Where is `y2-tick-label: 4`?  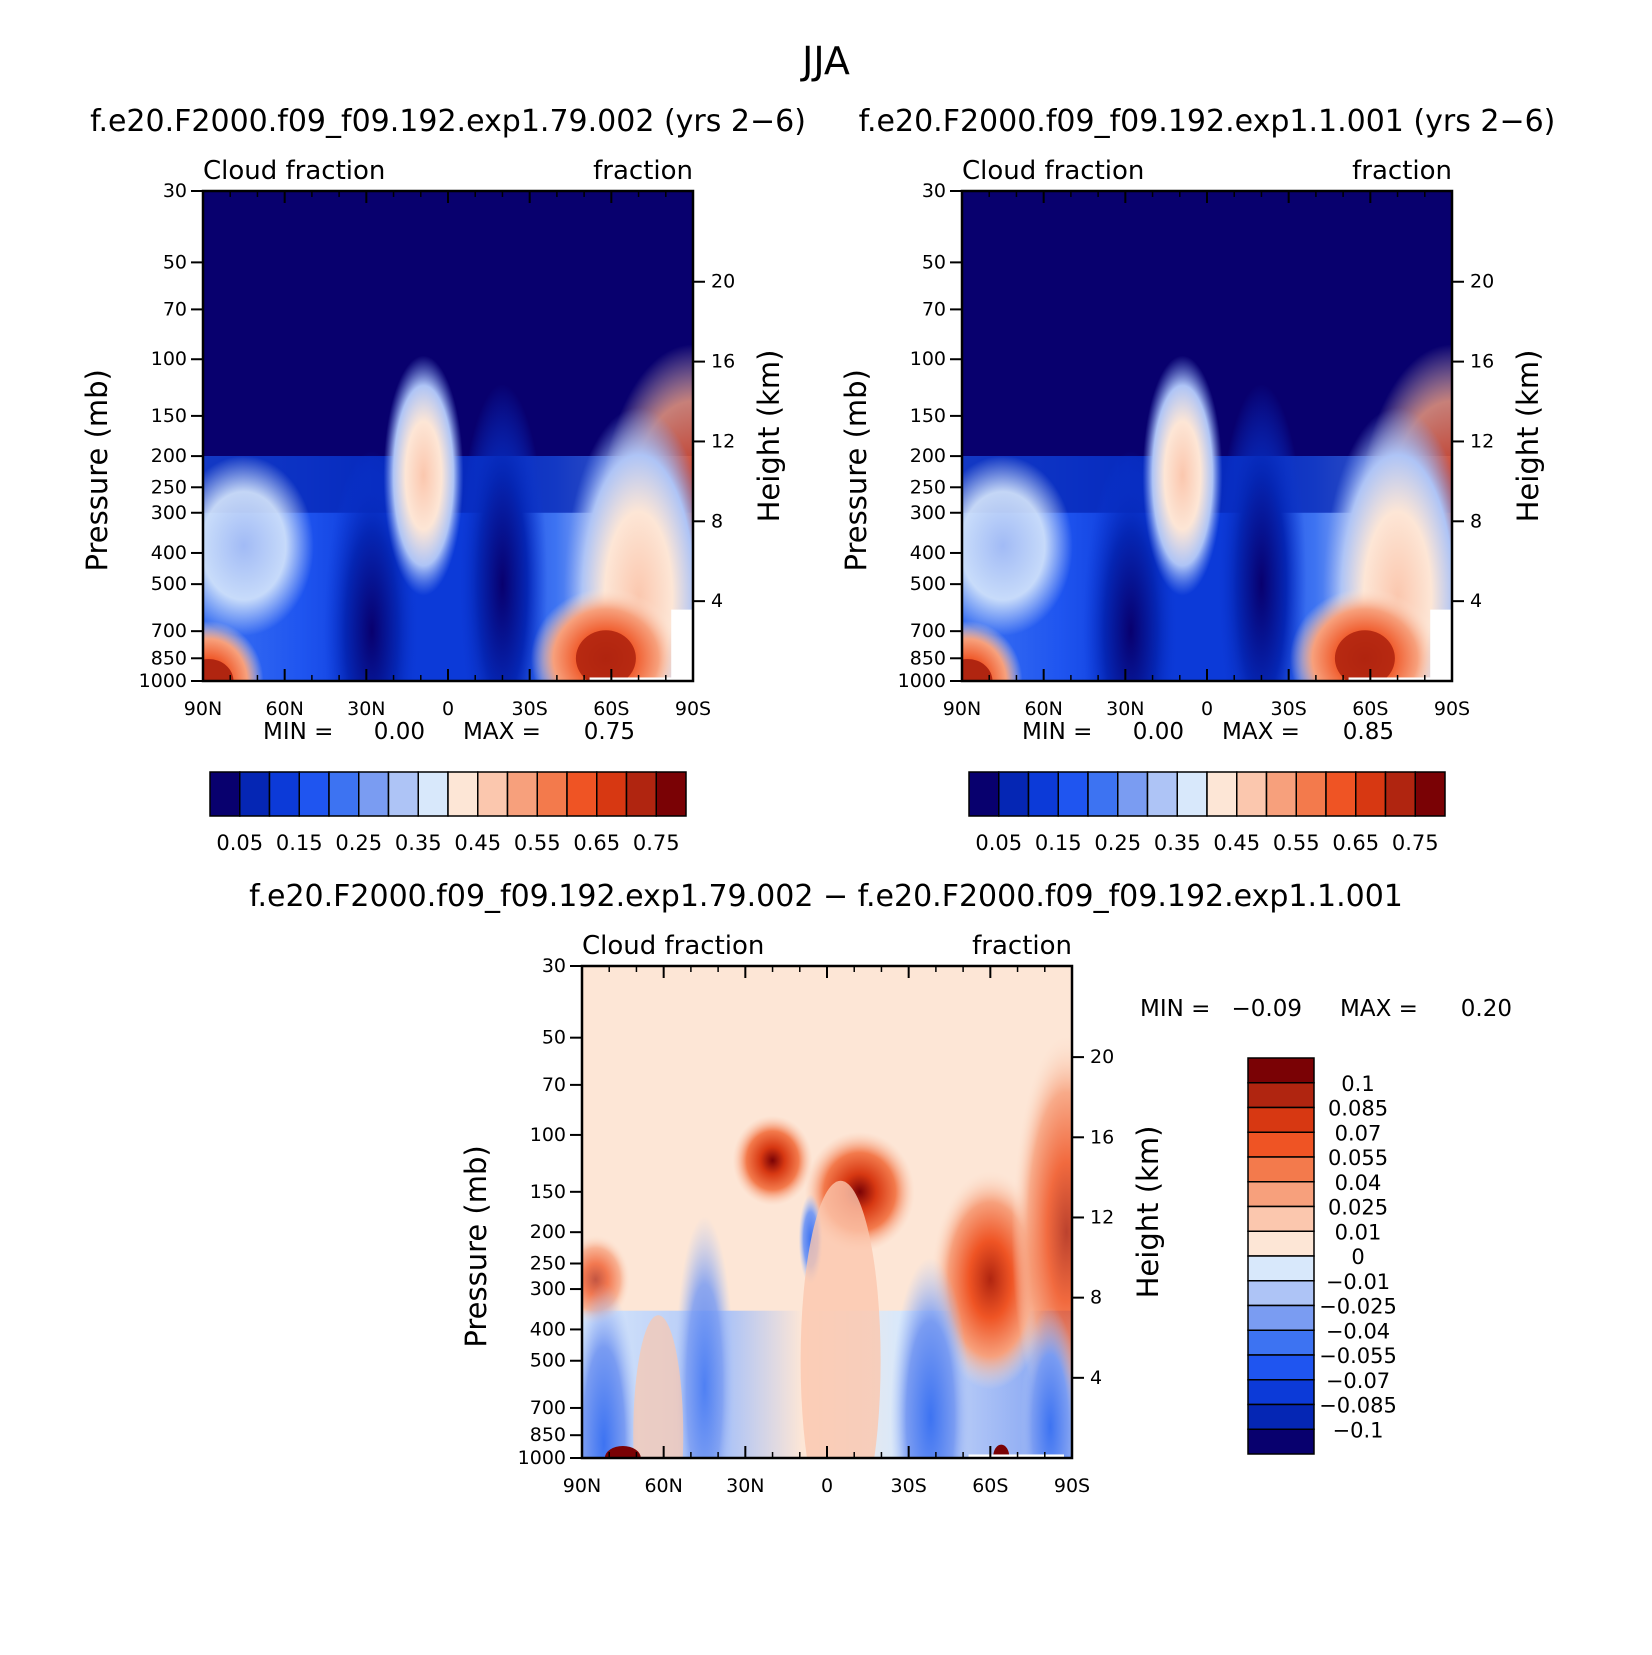
y2-tick-label: 4 is located at coordinates (717, 601).